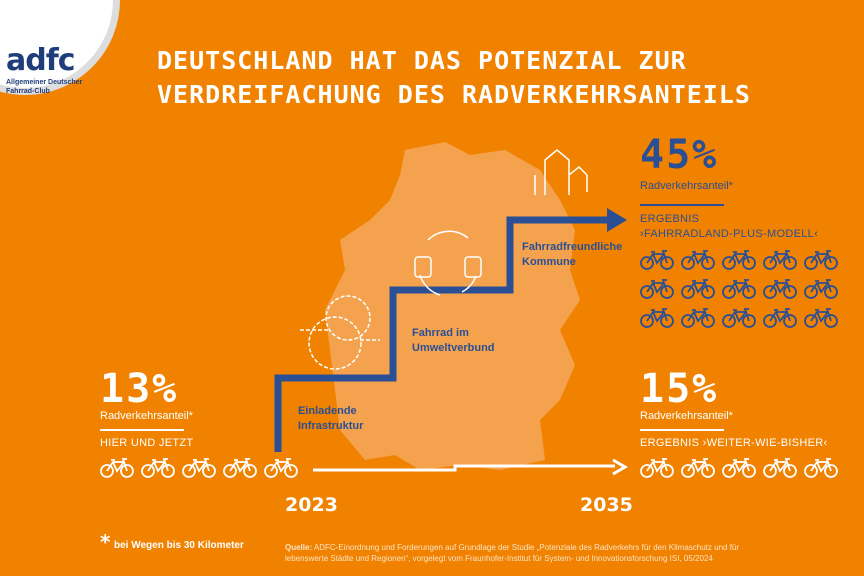  I want to click on plus-value: 45%, so click(679, 155).